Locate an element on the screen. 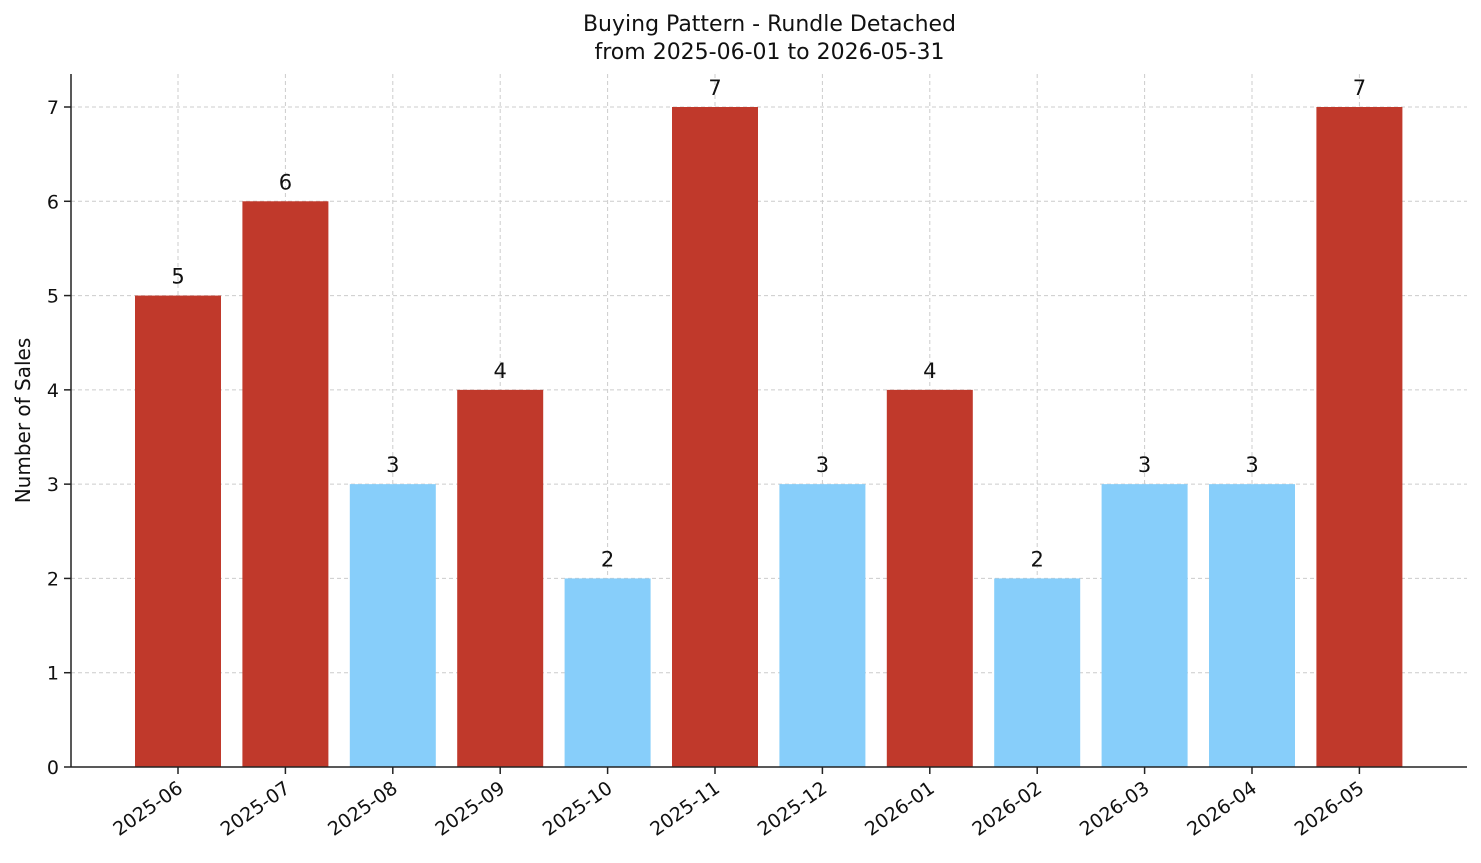  y-axis-label: Number of Sales is located at coordinates (23, 421).